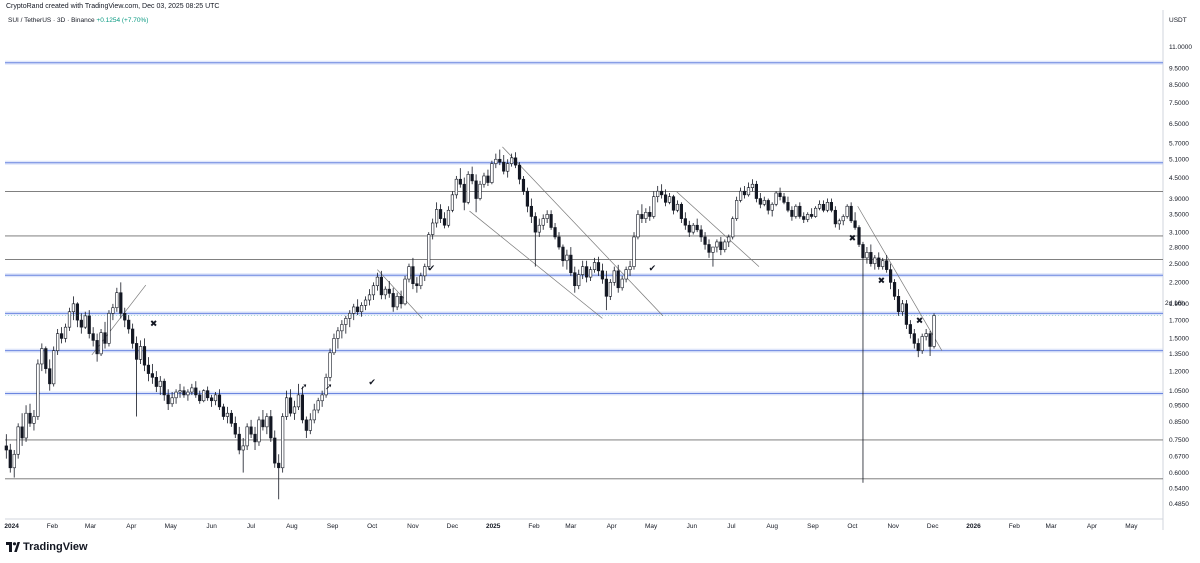  What do you see at coordinates (920, 322) in the screenshot?
I see `annotation-marker: ✖` at bounding box center [920, 322].